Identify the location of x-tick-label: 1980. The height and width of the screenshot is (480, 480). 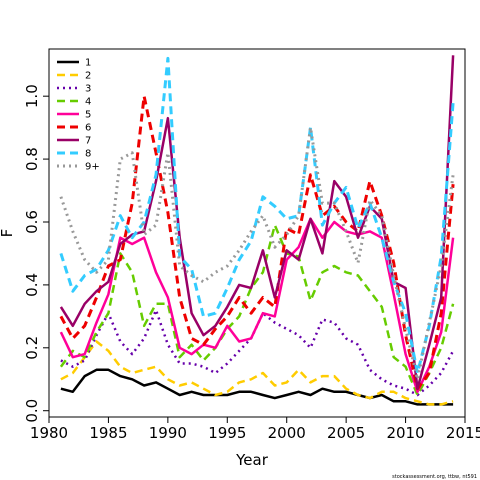
(49, 433).